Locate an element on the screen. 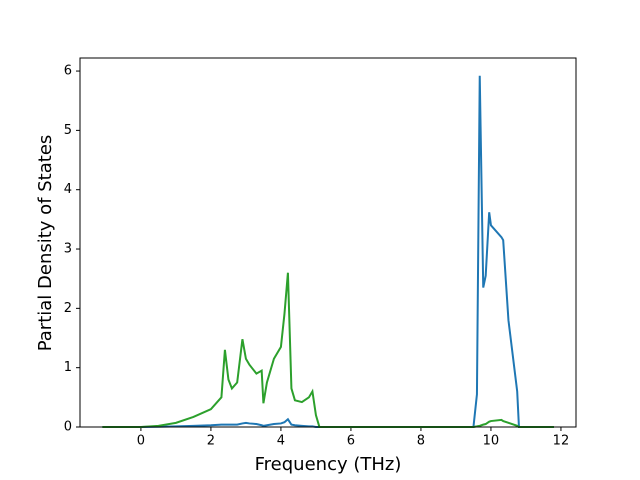  x-tick-label: 8 is located at coordinates (421, 441).